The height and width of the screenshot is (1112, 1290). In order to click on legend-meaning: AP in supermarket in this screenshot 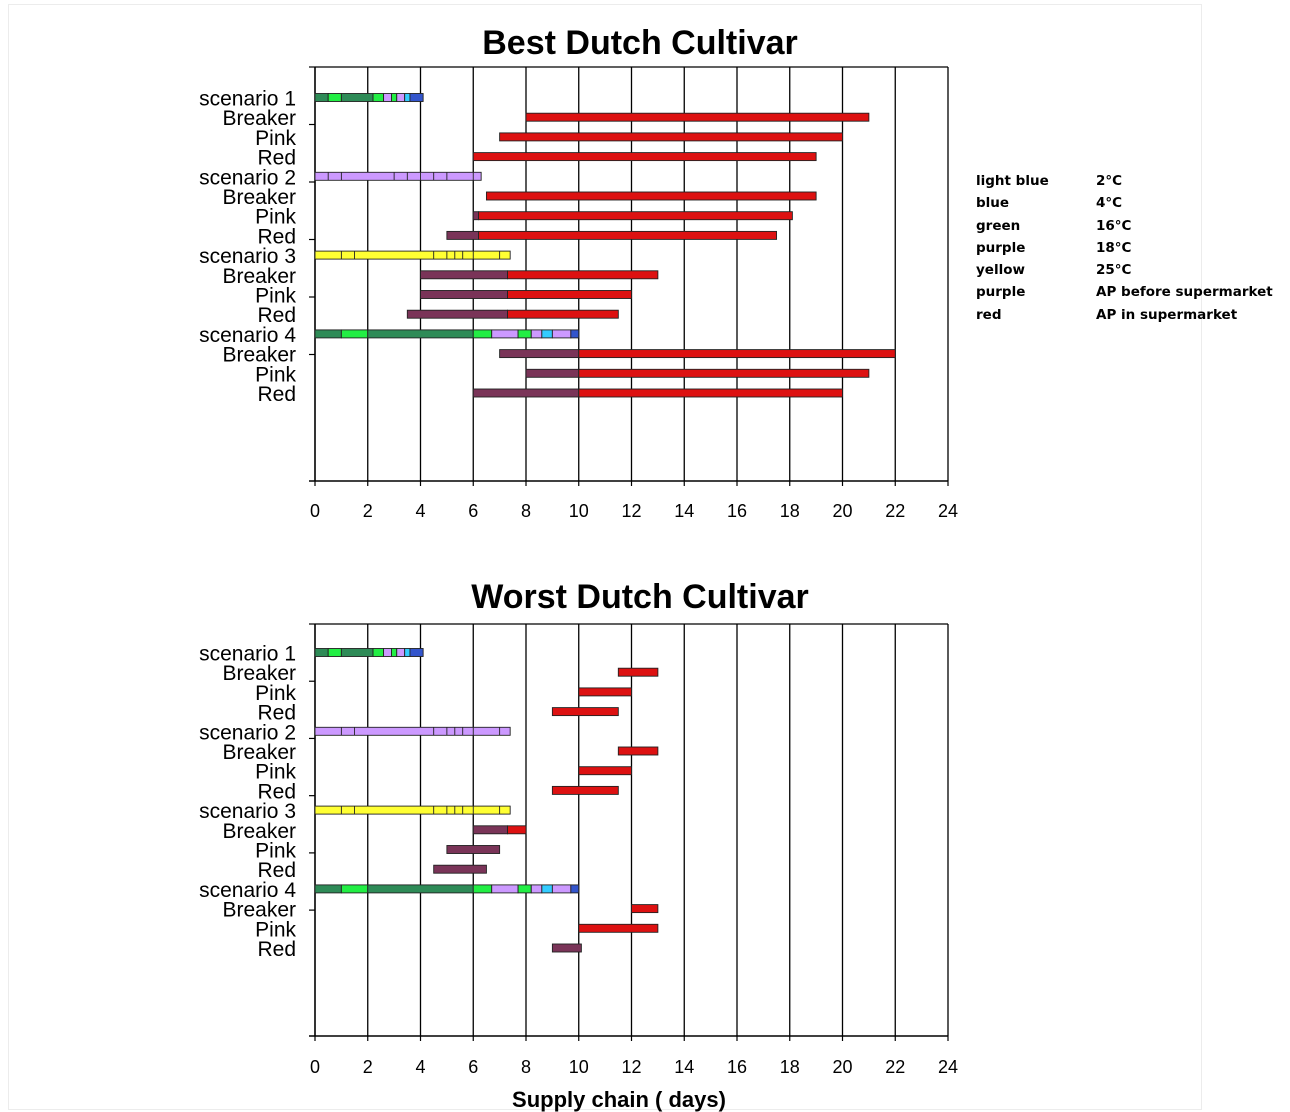, I will do `click(1167, 314)`.